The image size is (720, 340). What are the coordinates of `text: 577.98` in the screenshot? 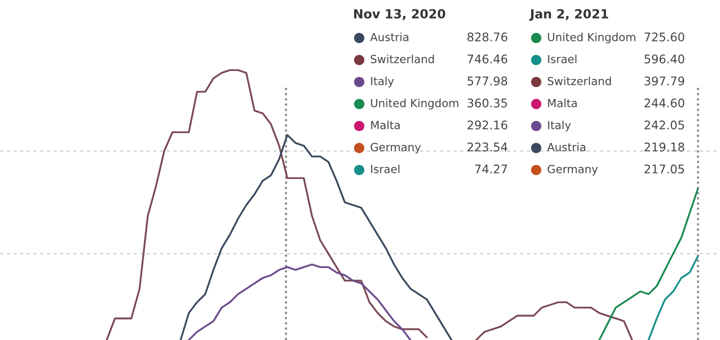 It's located at (488, 81).